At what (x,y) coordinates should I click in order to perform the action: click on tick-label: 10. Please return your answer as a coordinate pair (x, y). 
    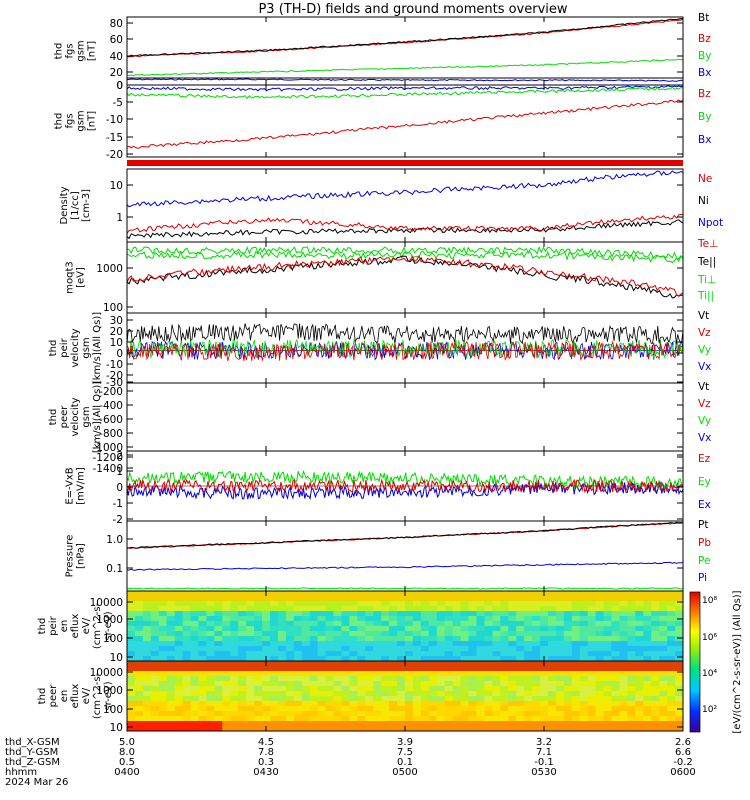
    Looking at the image, I should click on (116, 728).